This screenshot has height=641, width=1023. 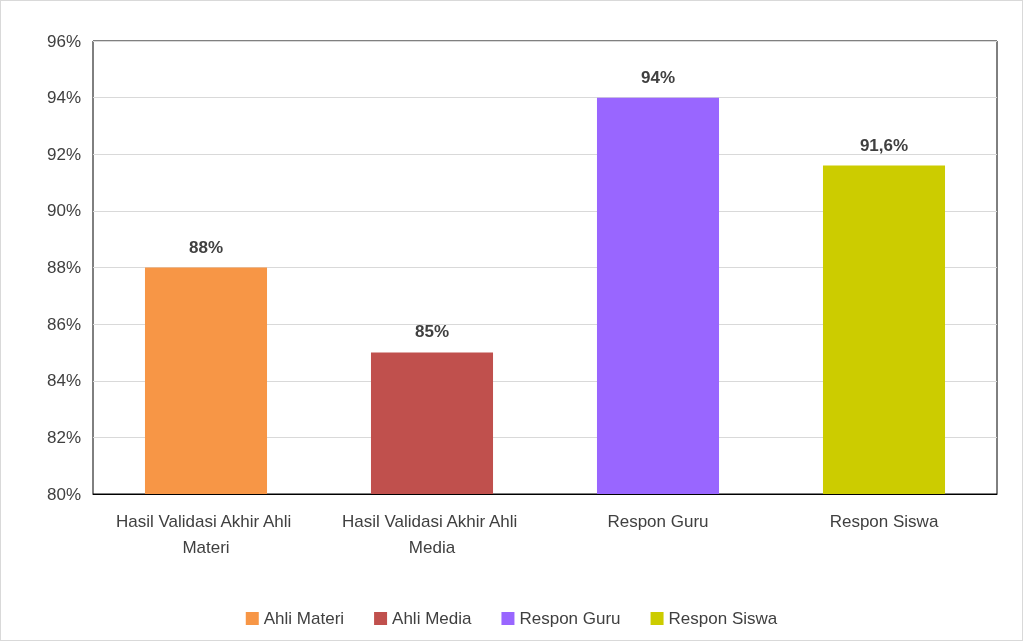 I want to click on x-tick-label: Respon Guru, so click(x=658, y=521).